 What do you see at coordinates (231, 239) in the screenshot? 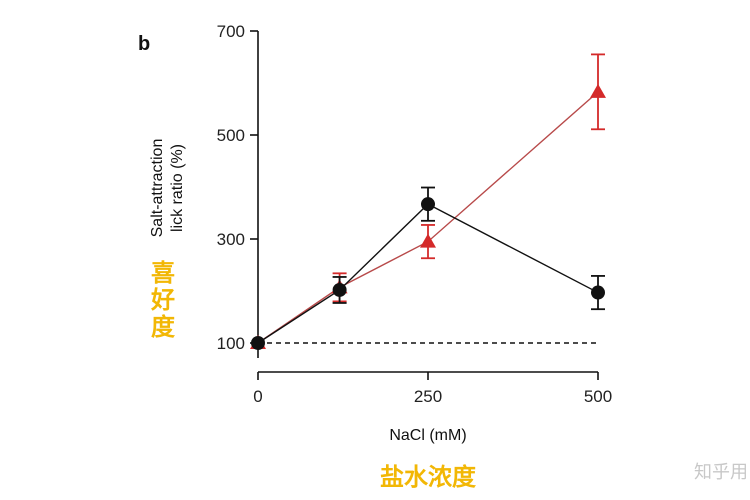
I see `y-tick-label: 300` at bounding box center [231, 239].